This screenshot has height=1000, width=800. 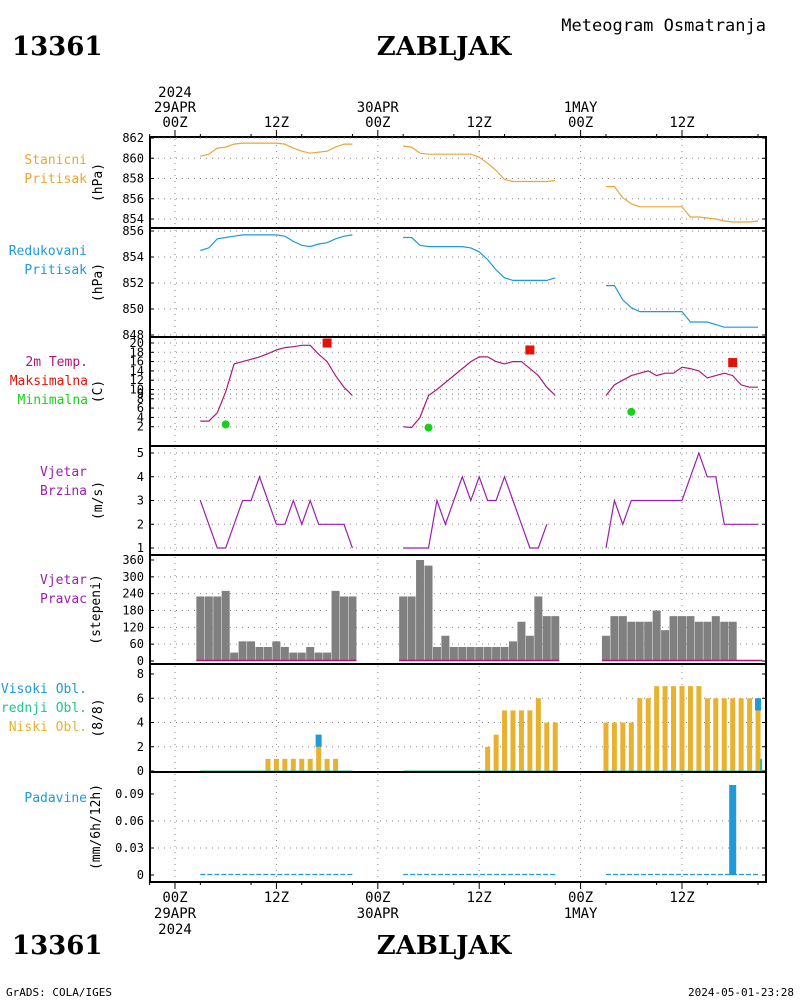 I want to click on wind-speed-ytick-label: 3, so click(x=140, y=501).